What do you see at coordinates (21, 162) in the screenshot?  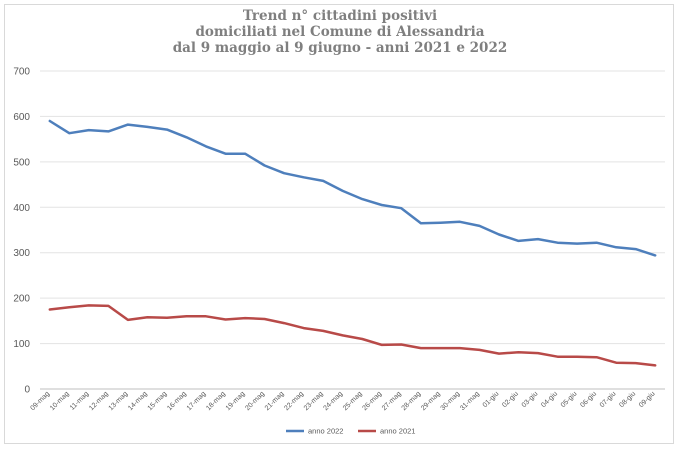 I see `y-tick-label: 500` at bounding box center [21, 162].